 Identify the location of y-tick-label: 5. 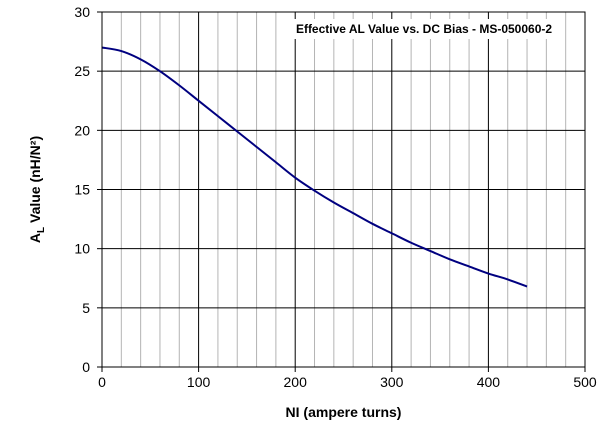
(86, 308).